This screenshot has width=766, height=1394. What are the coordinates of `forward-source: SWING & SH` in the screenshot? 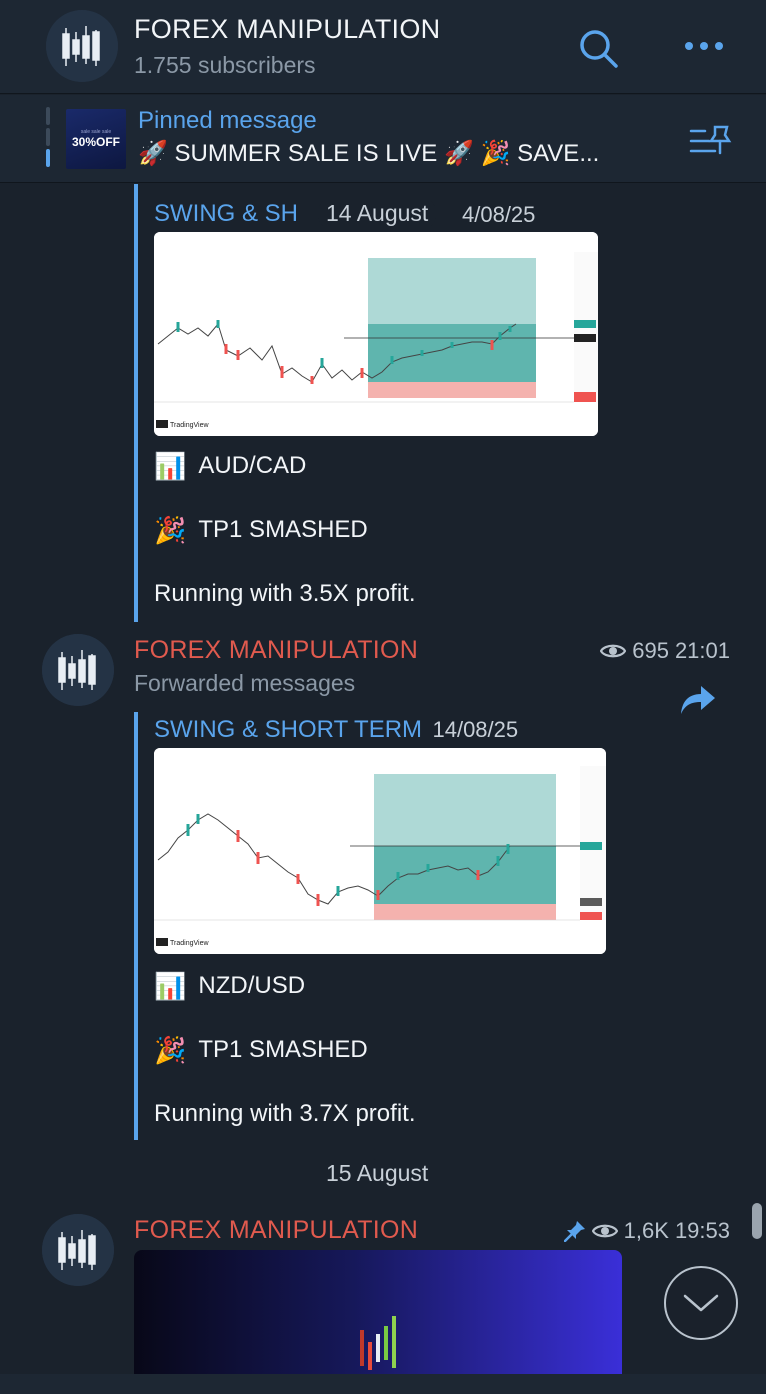 It's located at (226, 213).